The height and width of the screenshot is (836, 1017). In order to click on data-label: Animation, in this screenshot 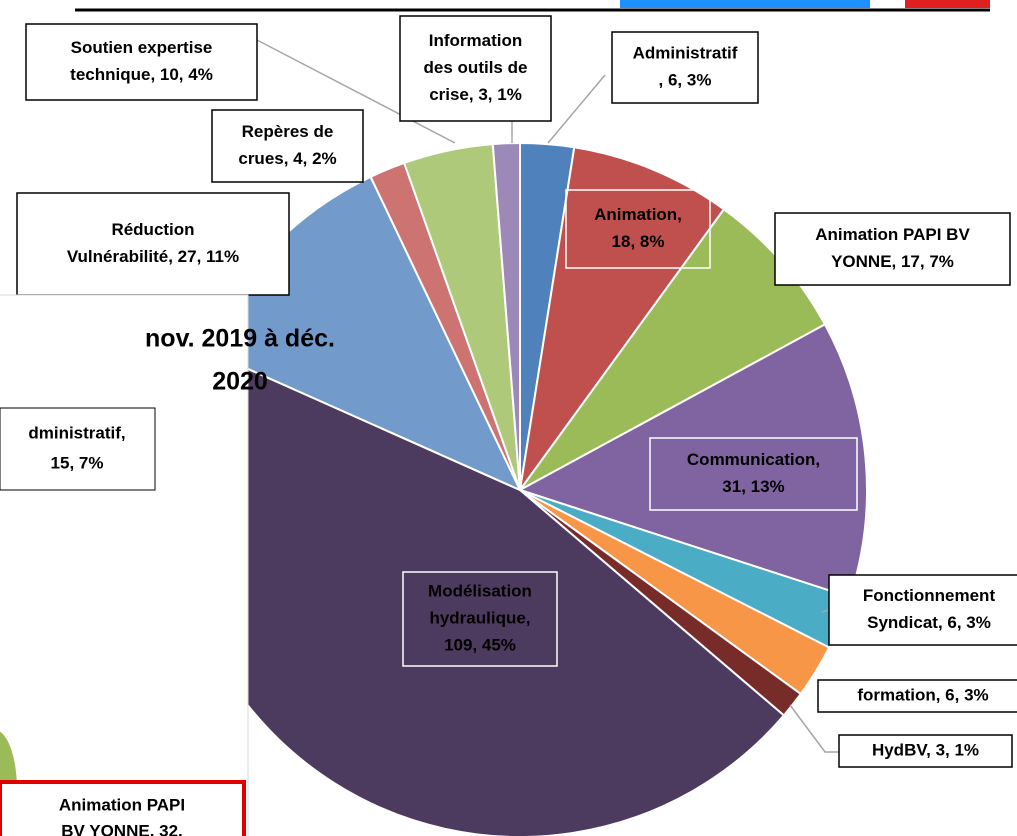, I will do `click(638, 214)`.